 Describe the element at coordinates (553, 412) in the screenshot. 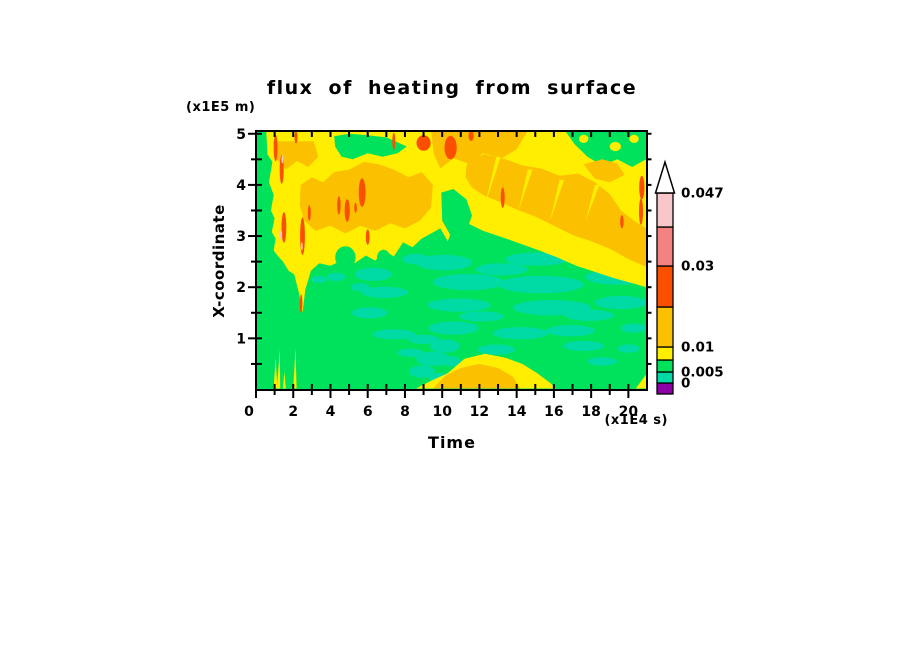

I see `x-tick-label: 16` at that location.